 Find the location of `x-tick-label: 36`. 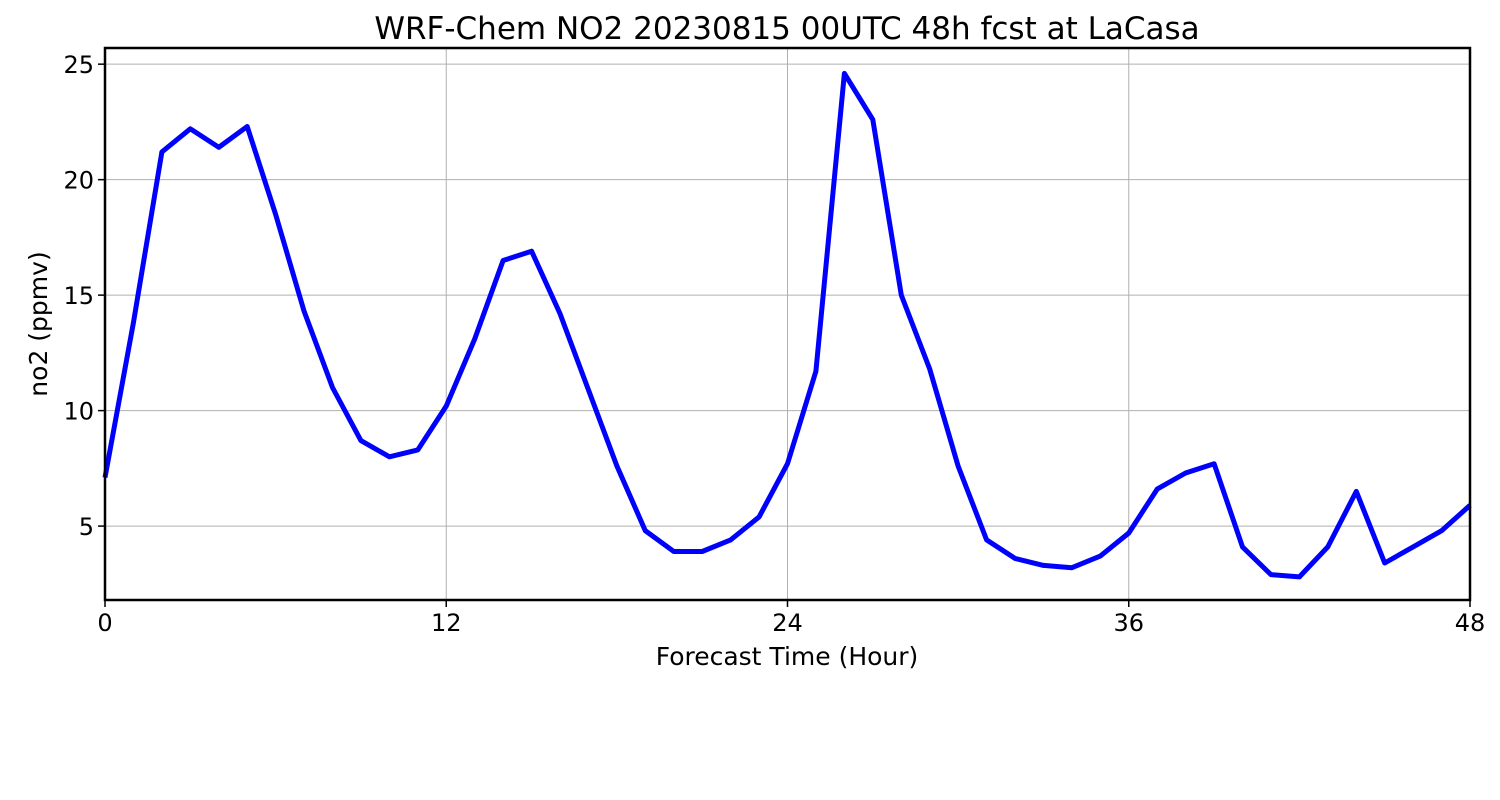

x-tick-label: 36 is located at coordinates (1128, 623).